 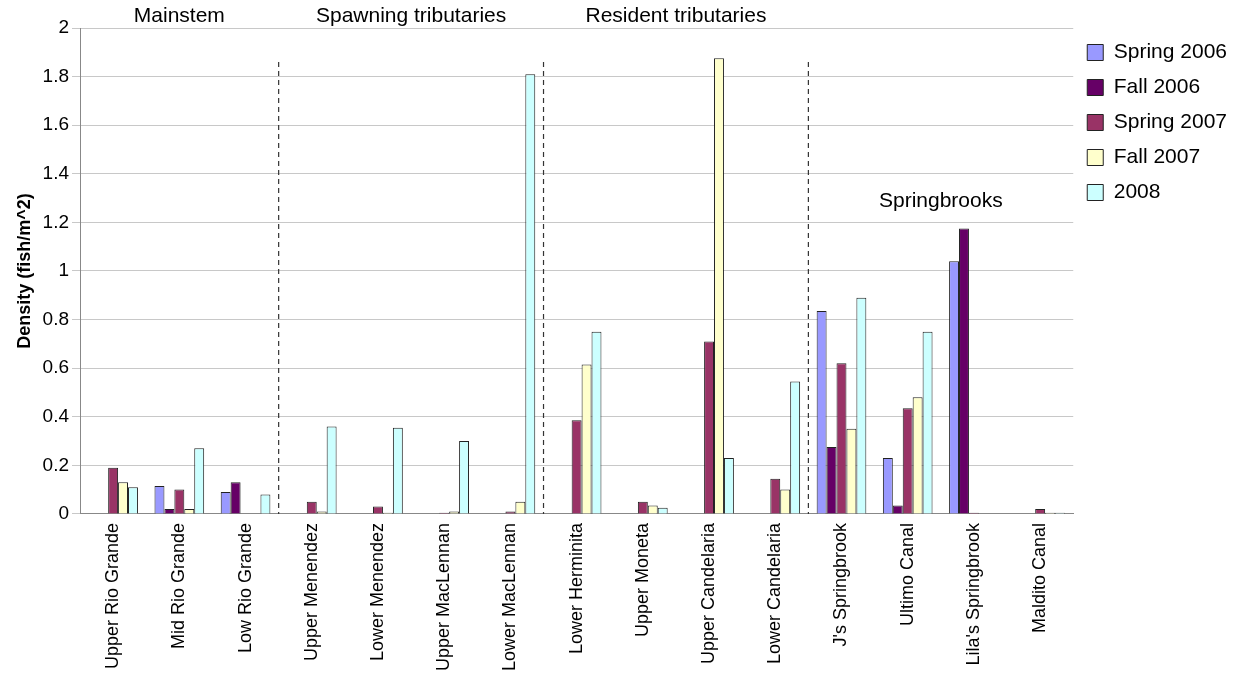 I want to click on x-tick-label: Low Rio Grande, so click(x=244, y=587).